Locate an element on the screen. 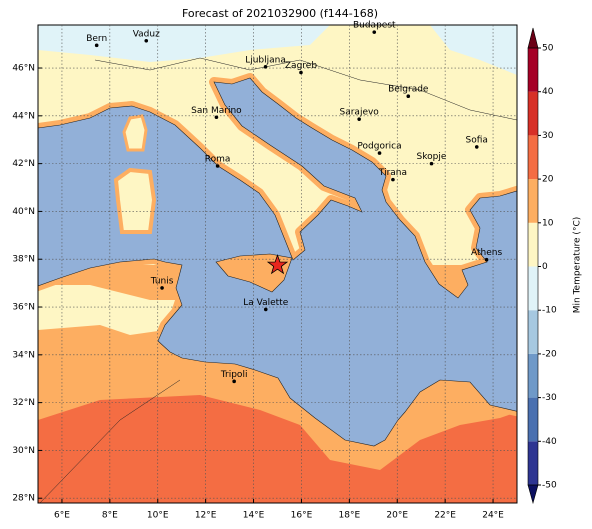 This screenshot has height=529, width=592. city-label: Belgrade is located at coordinates (408, 90).